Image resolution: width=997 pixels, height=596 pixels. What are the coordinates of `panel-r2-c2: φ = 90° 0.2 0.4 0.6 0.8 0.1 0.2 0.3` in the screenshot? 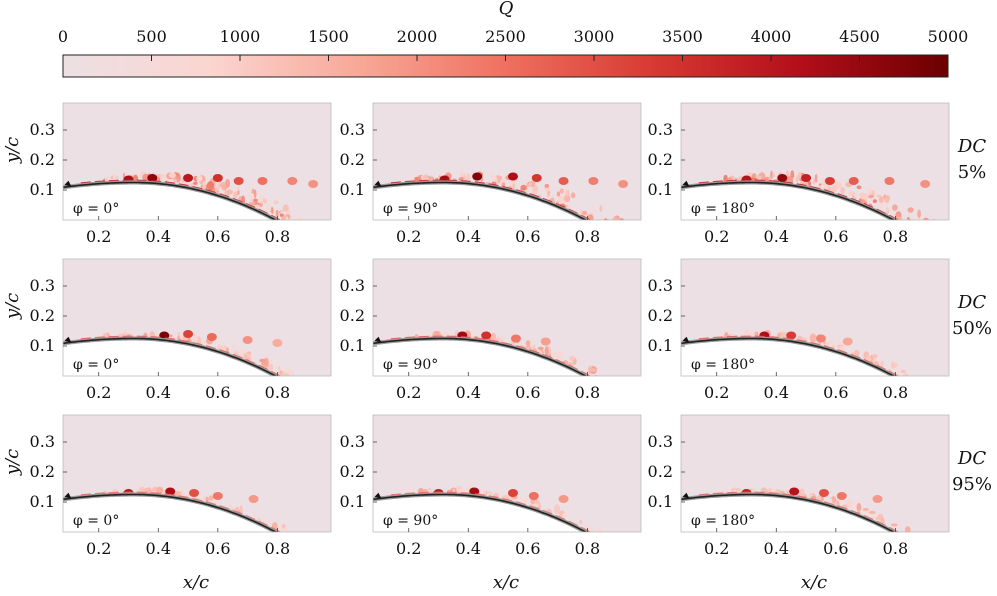 It's located at (491, 330).